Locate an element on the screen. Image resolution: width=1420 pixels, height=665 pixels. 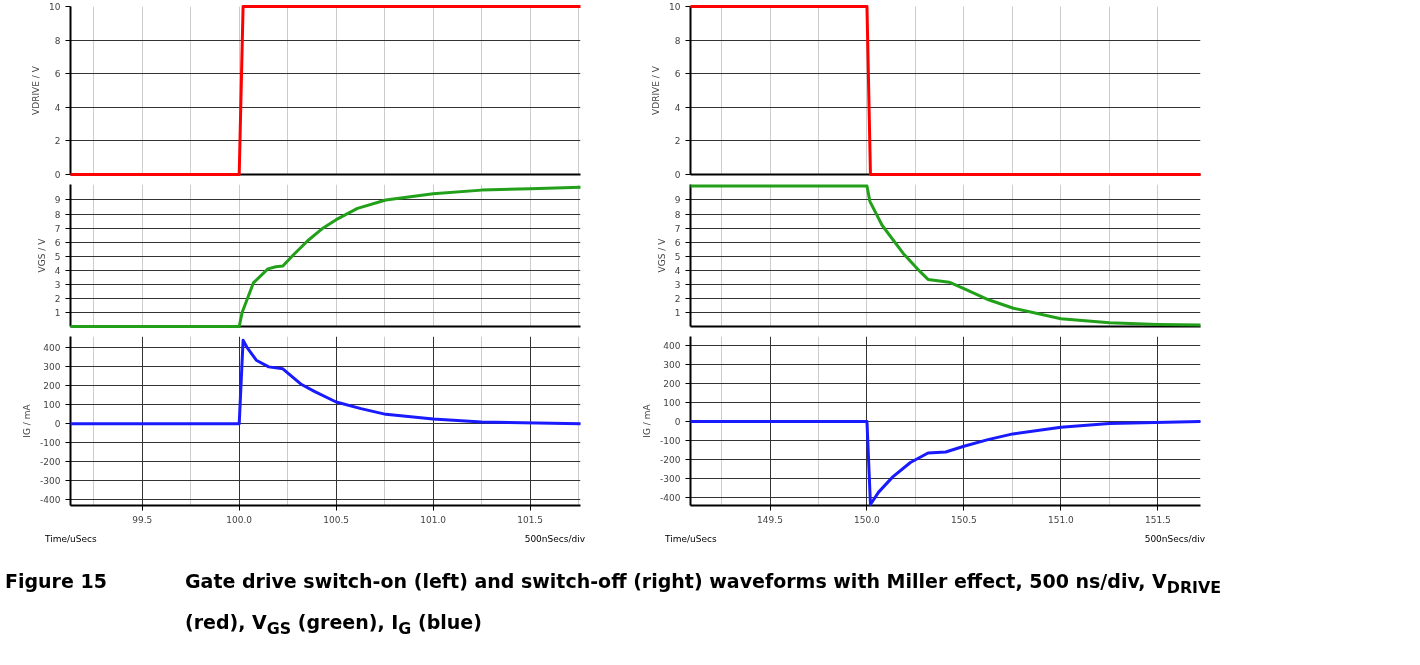
x-tick-label: 101.5 is located at coordinates (530, 519).